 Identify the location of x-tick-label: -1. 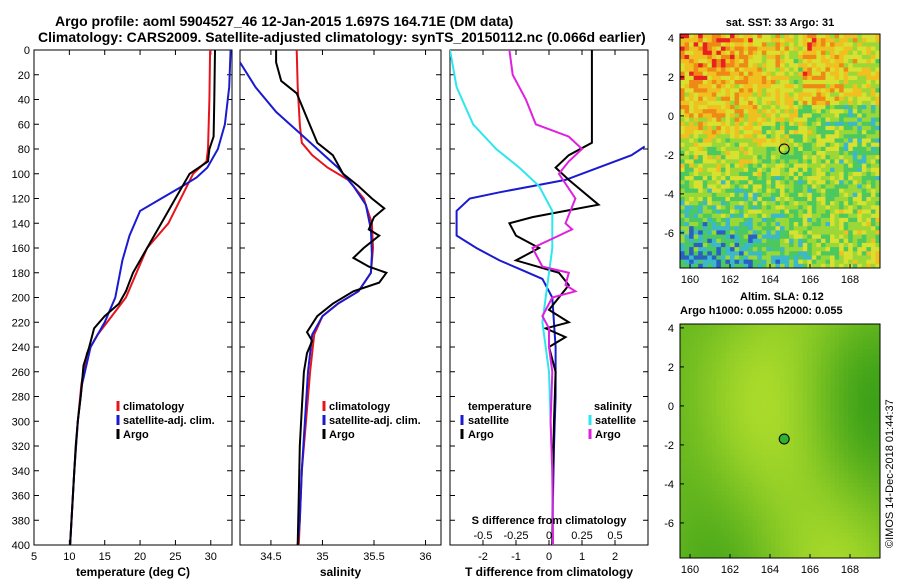
(516, 557).